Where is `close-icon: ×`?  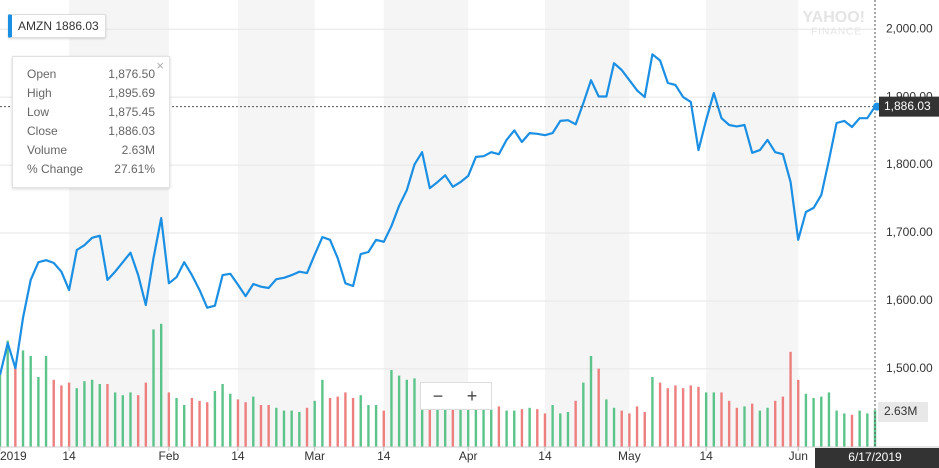
close-icon: × is located at coordinates (160, 65).